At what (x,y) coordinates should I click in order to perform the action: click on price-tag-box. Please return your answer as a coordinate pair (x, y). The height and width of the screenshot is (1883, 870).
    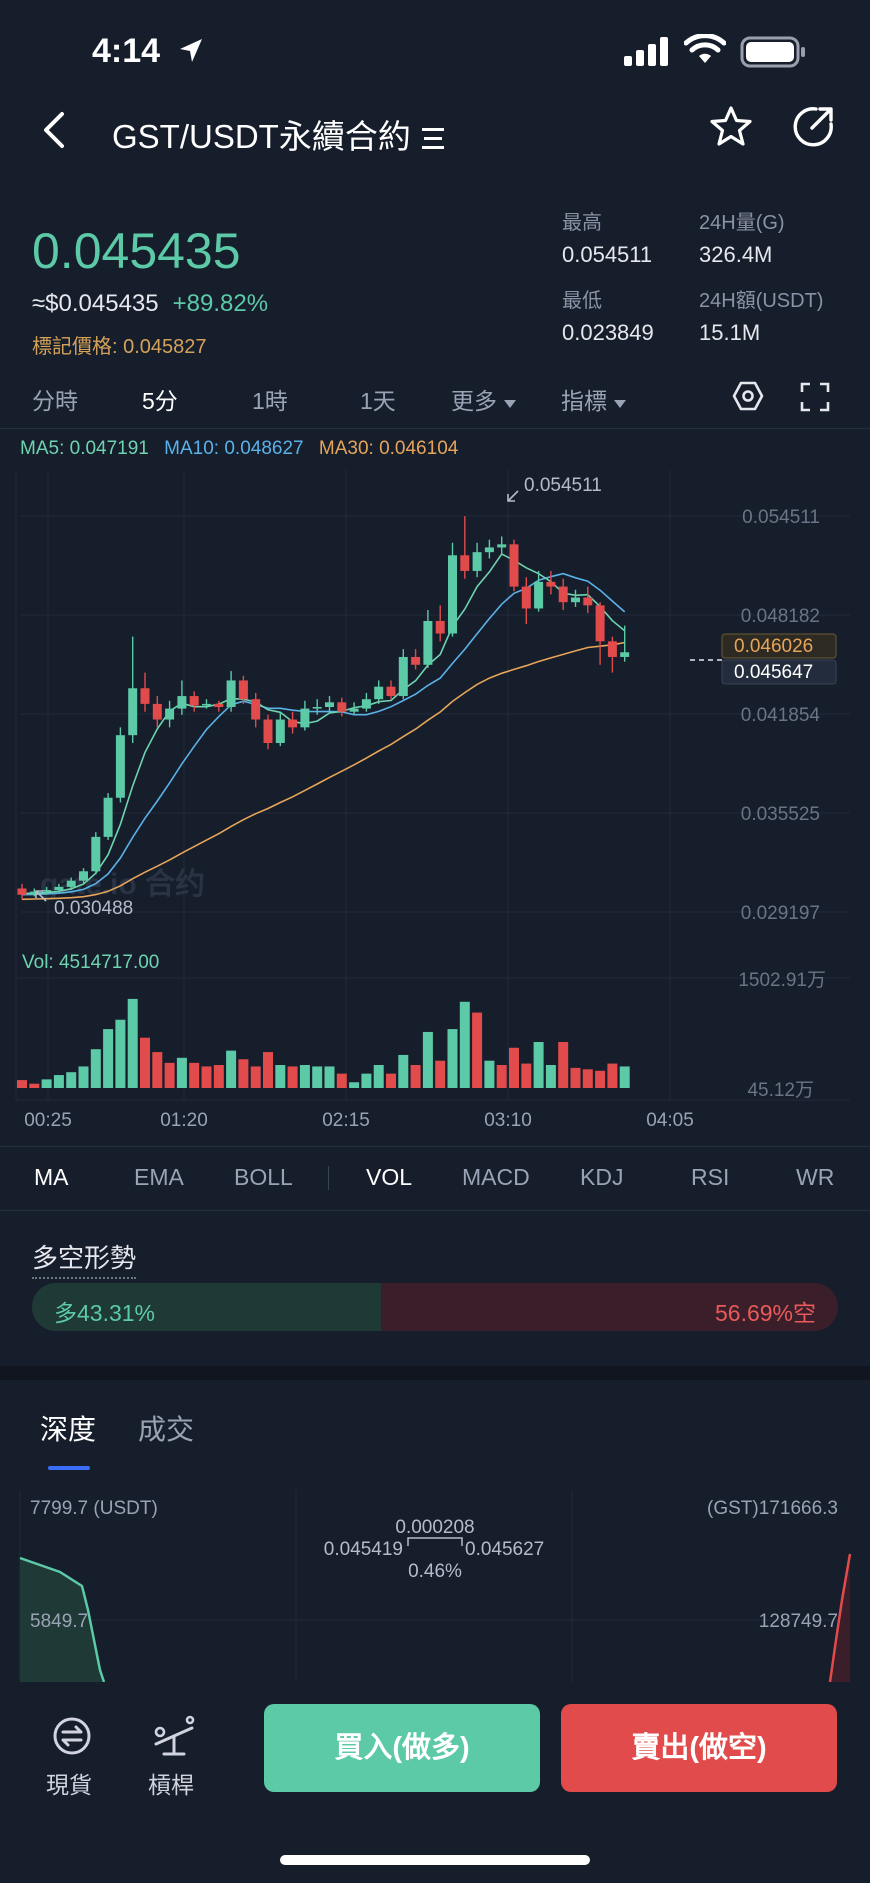
    Looking at the image, I should click on (779, 646).